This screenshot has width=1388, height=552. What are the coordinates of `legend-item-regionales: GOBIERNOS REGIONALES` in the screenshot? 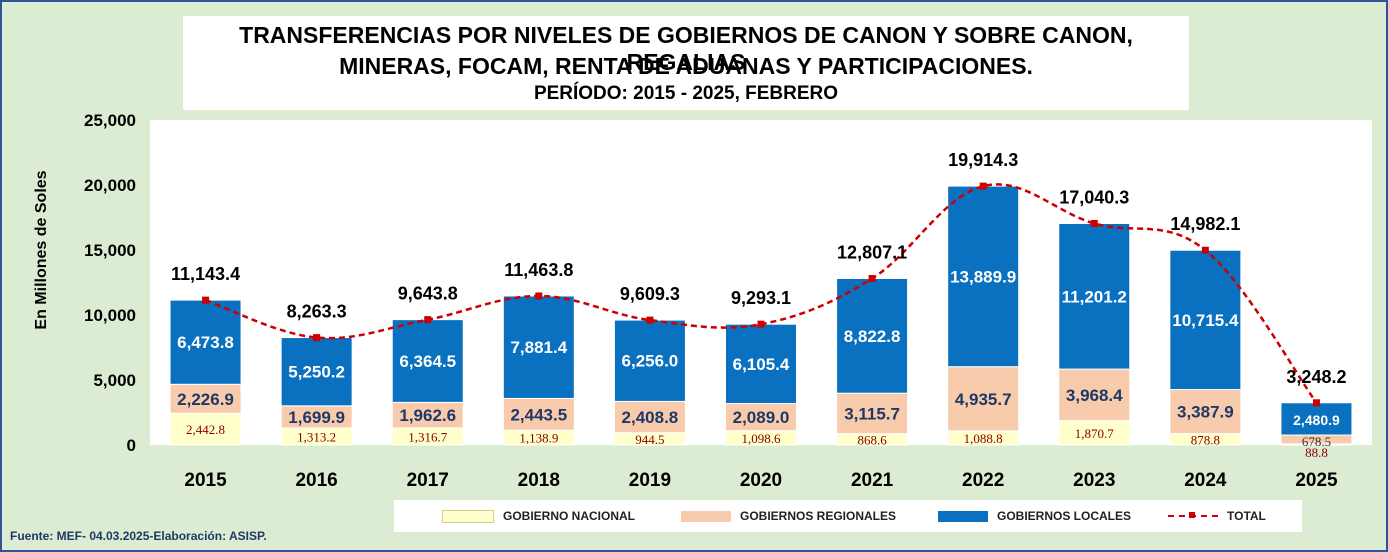 It's located at (788, 516).